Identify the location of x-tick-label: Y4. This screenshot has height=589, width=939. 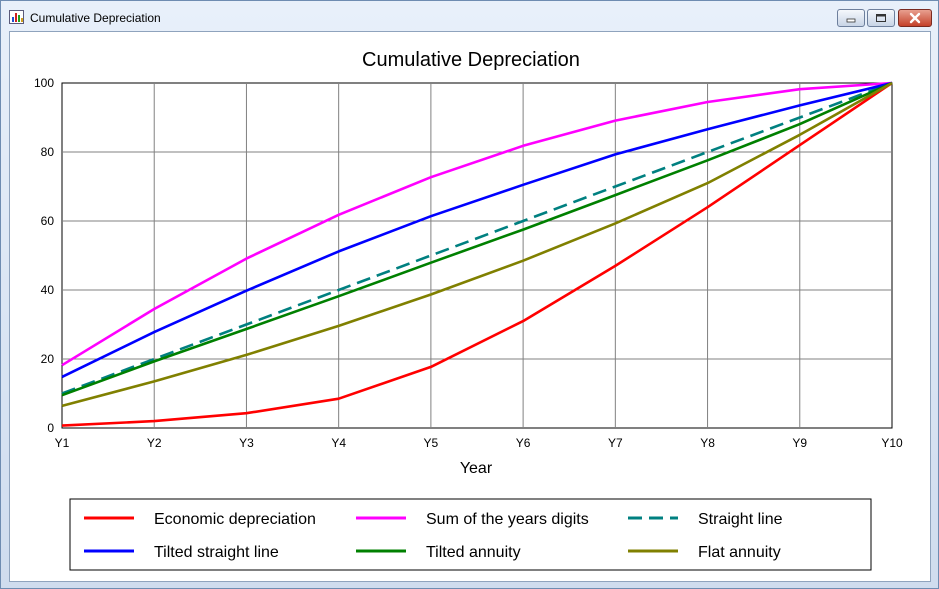
(338, 443).